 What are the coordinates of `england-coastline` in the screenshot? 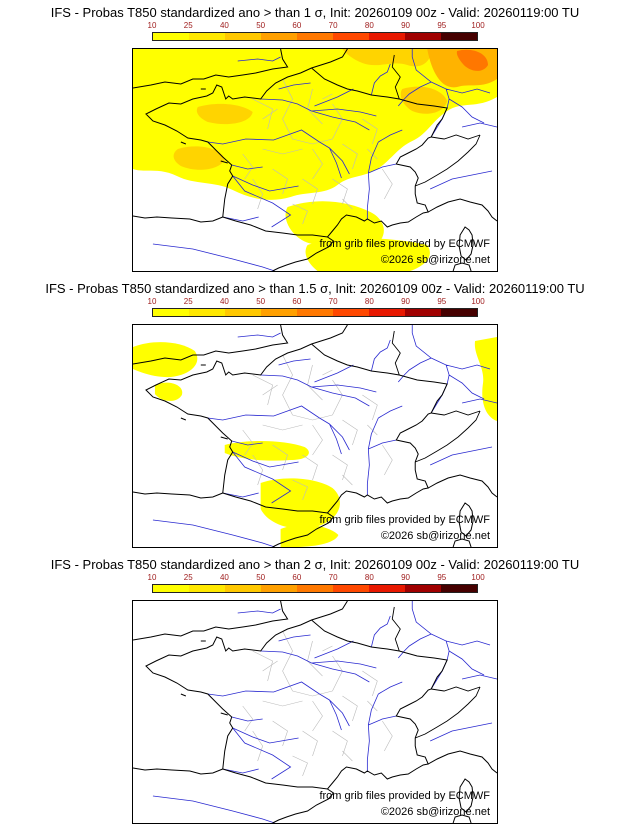 It's located at (211, 69).